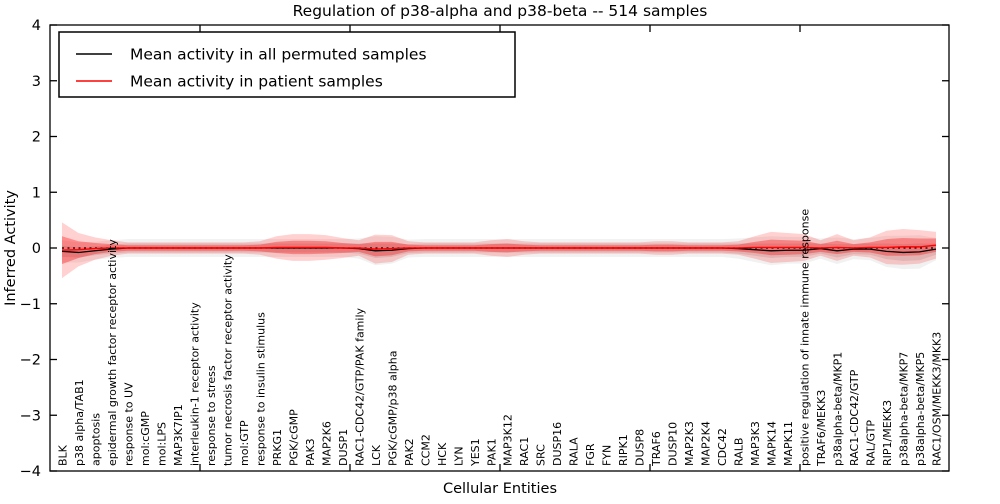  I want to click on y-tick-label: −2, so click(30, 361).